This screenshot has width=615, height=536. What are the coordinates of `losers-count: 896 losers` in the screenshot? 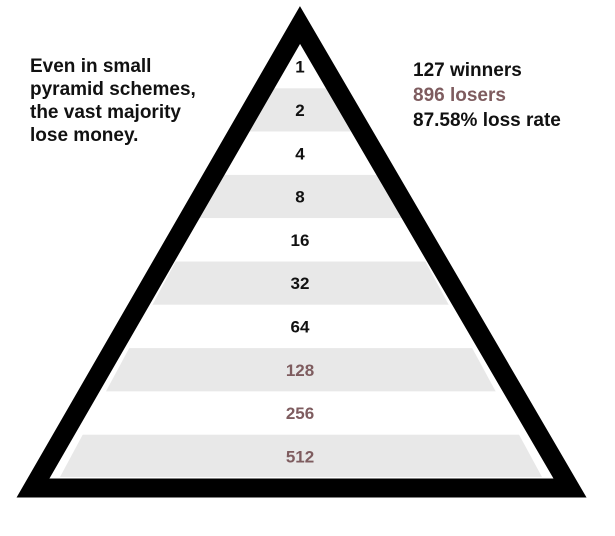 It's located at (459, 95).